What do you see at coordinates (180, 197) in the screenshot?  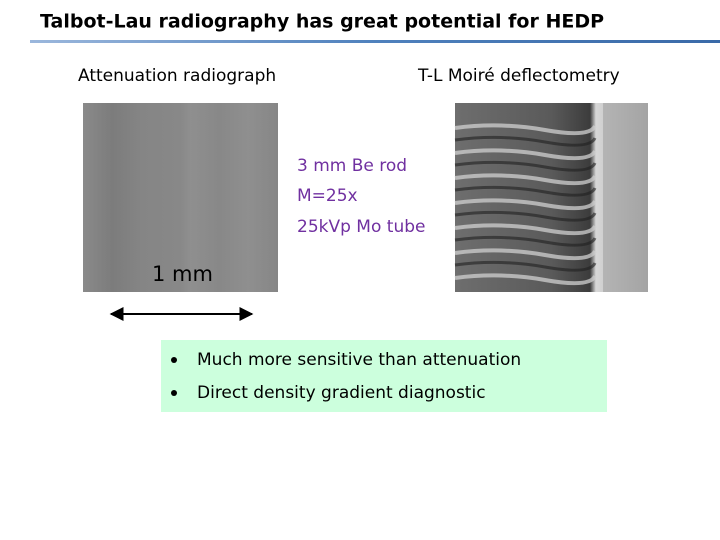 I see `attenuation-image` at bounding box center [180, 197].